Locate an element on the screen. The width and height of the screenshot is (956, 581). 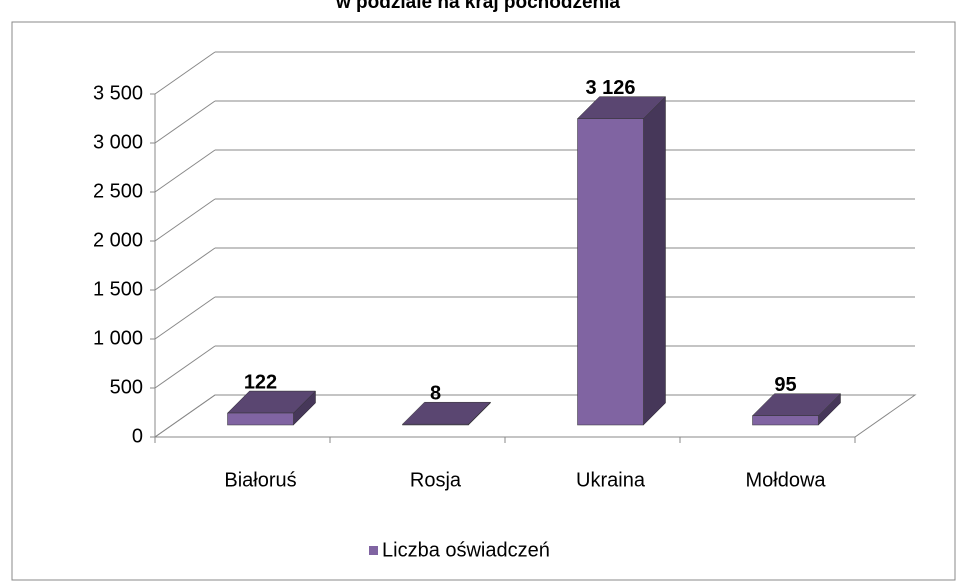
legend-label: Liczba oświadczeń is located at coordinates (466, 550).